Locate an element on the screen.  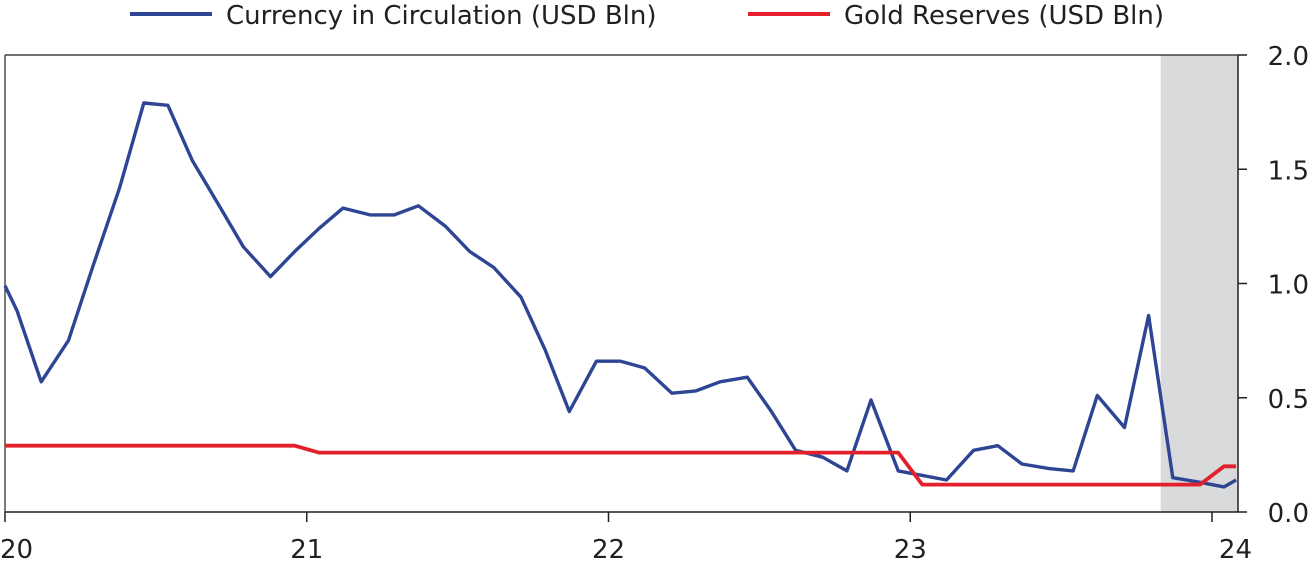
y-tick-label: 1.5 is located at coordinates (1288, 171).